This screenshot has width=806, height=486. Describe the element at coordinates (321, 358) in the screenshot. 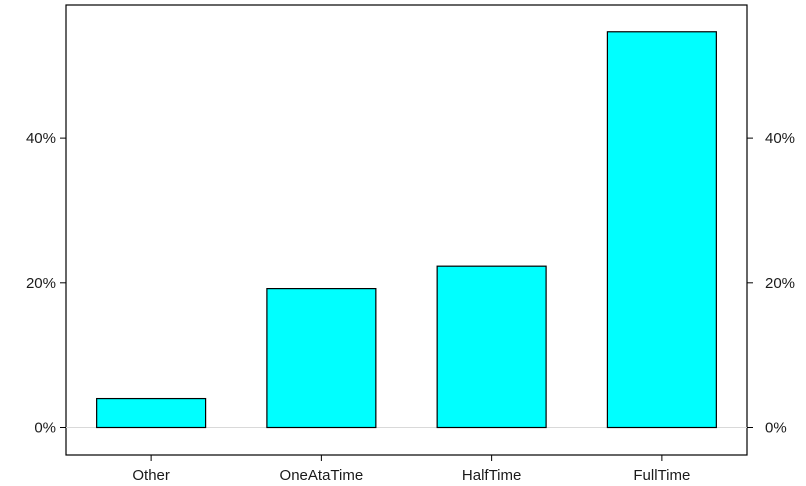

I see `bar-oneatatime` at that location.